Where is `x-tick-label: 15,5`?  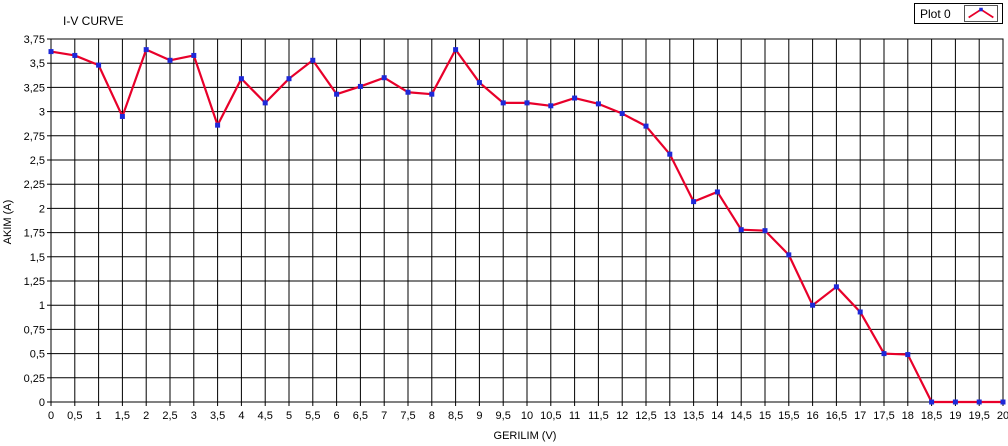
x-tick-label: 15,5 is located at coordinates (788, 416).